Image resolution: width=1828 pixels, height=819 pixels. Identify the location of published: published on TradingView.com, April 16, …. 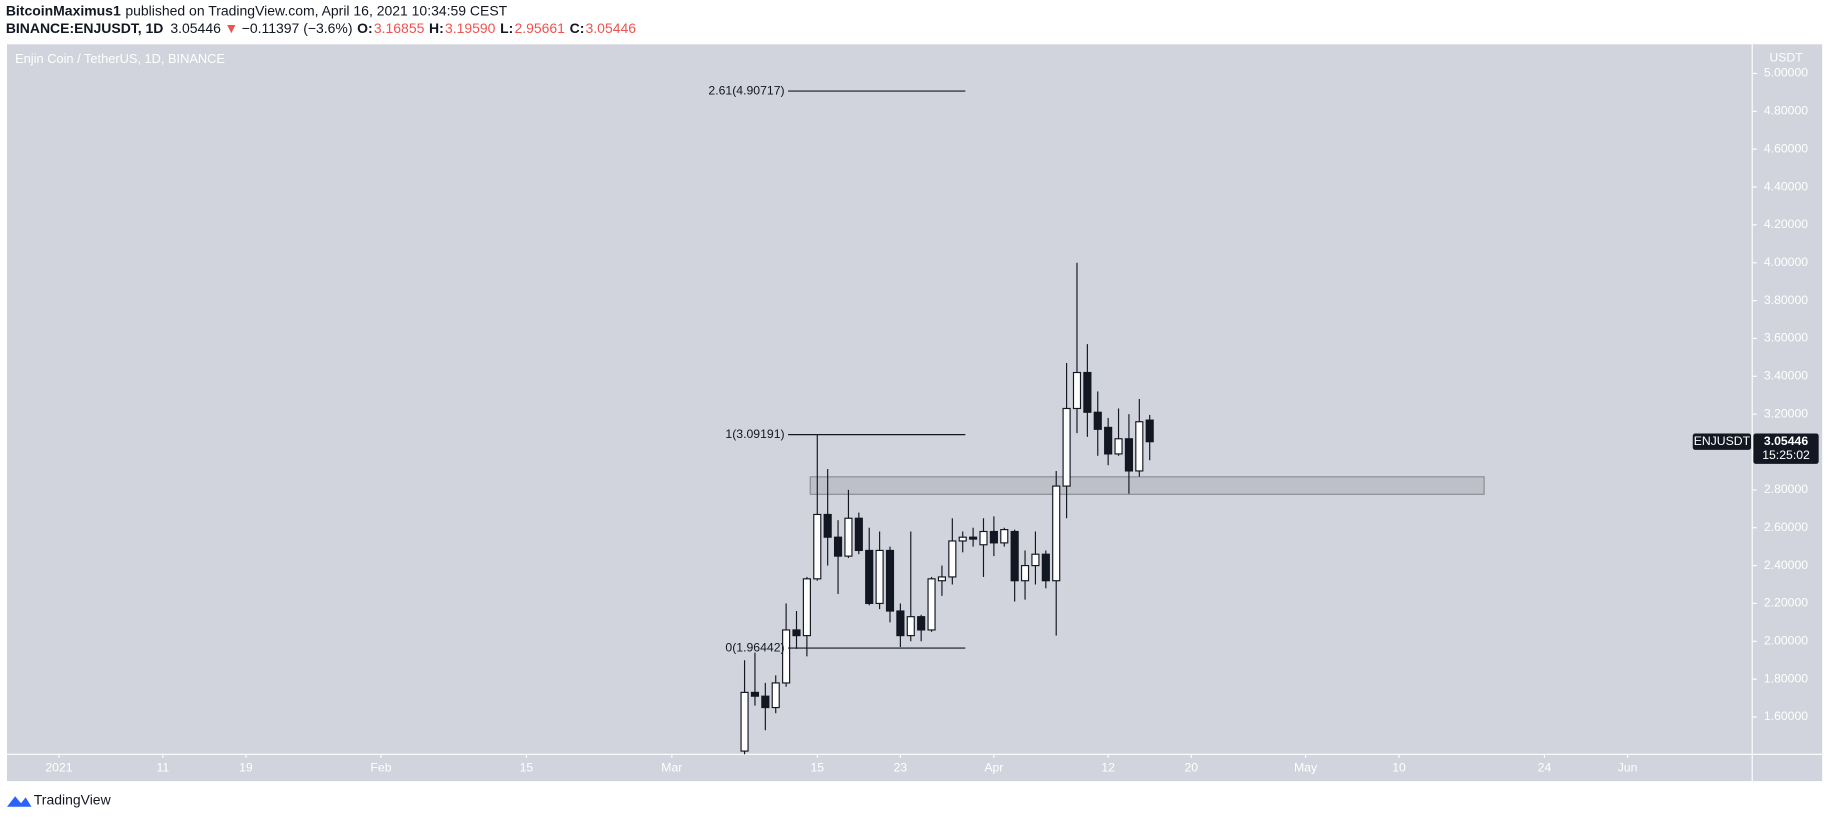
(316, 10).